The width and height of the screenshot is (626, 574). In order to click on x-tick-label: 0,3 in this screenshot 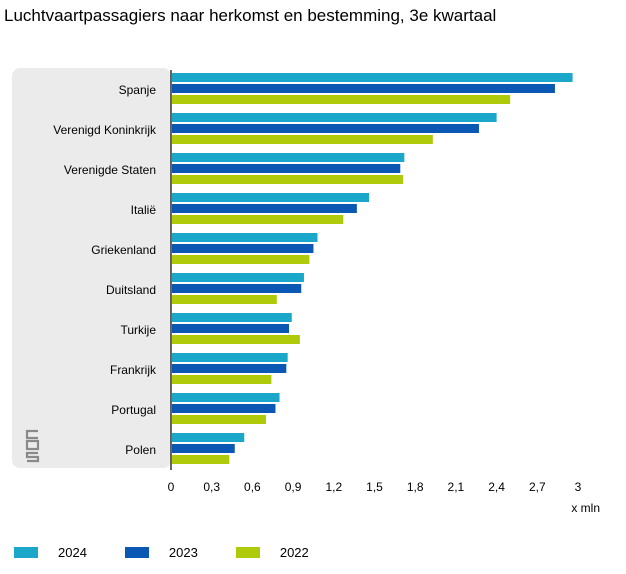, I will do `click(211, 487)`.